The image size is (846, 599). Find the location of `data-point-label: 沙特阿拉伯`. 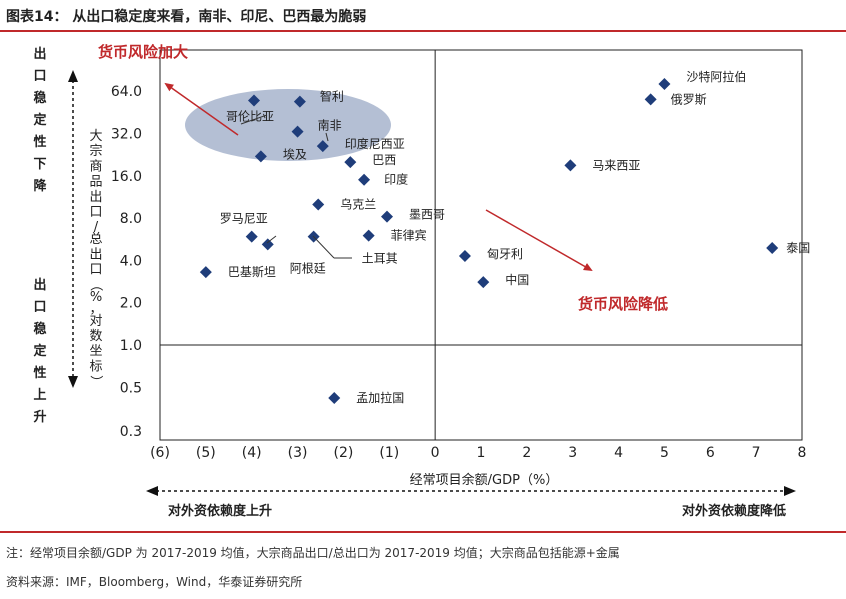

data-point-label: 沙特阿拉伯 is located at coordinates (716, 76).